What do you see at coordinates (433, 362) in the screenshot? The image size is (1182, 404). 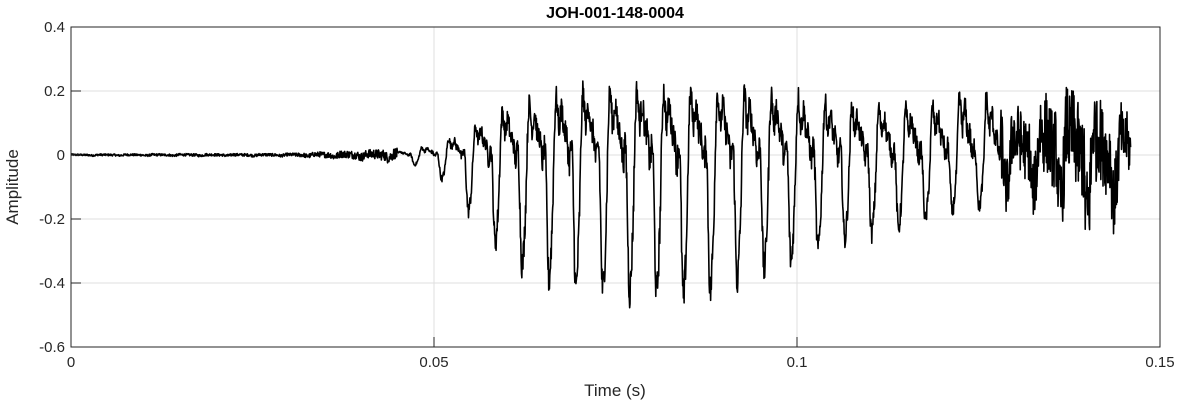 I see `x-tick-label: 0.05` at bounding box center [433, 362].